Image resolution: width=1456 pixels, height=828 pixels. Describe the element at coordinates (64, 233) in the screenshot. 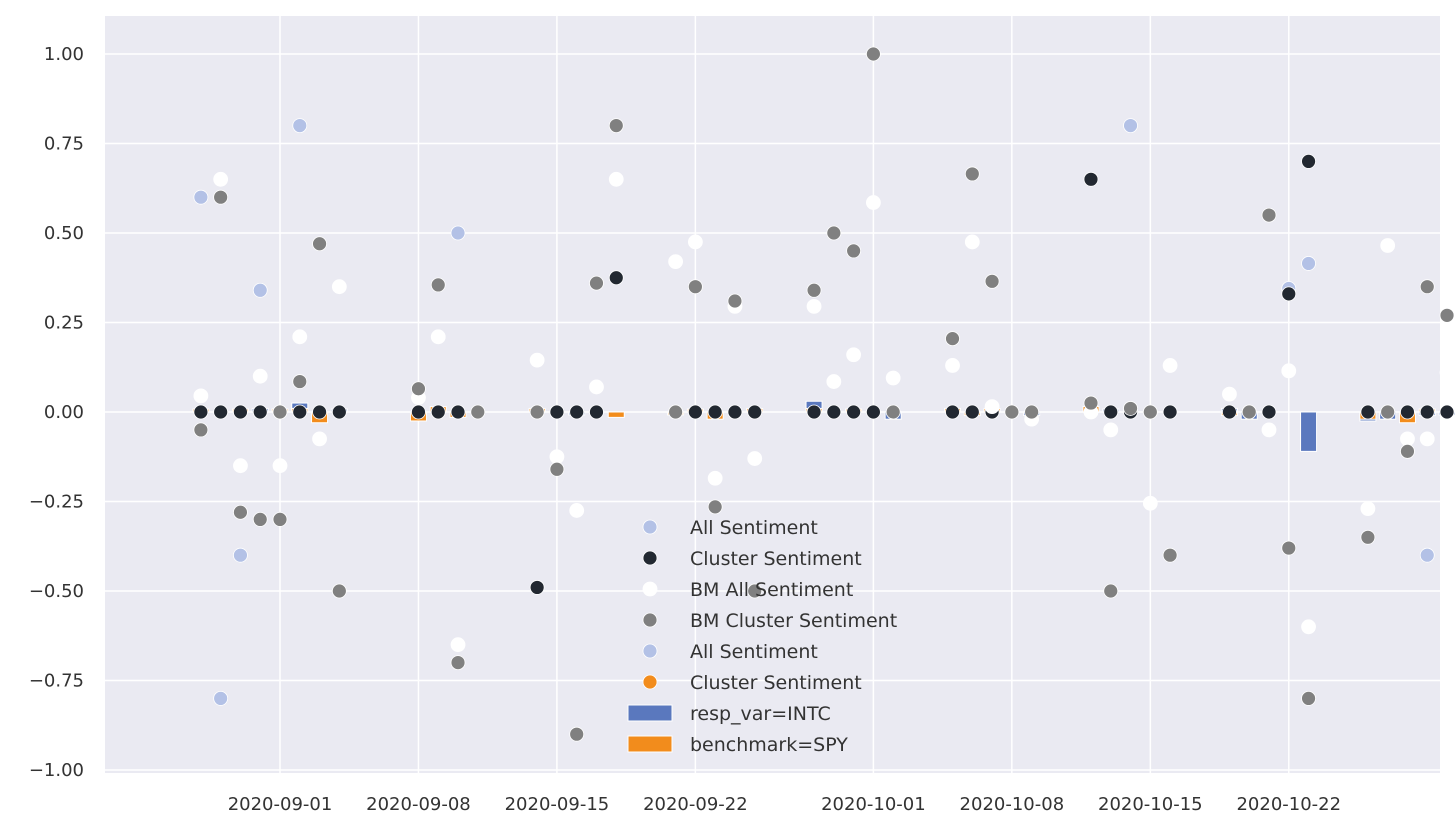

I see `y-tick-label: 0.50` at that location.